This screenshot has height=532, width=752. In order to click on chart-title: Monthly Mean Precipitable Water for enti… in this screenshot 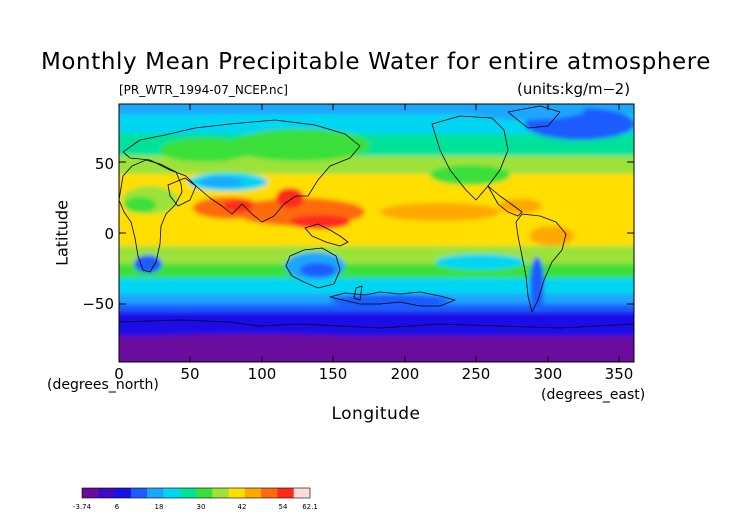, I will do `click(376, 62)`.